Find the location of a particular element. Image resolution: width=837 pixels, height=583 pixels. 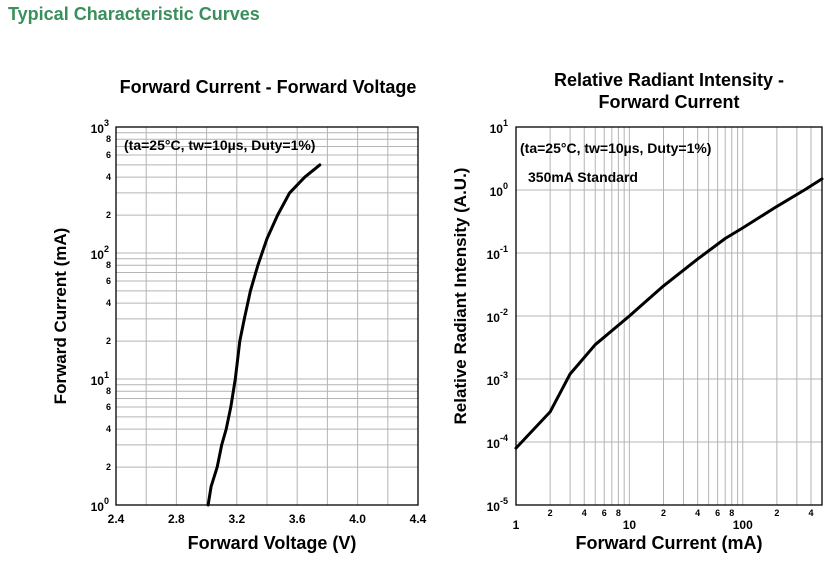

x-axis-label: Forward Voltage (V) is located at coordinates (272, 543).